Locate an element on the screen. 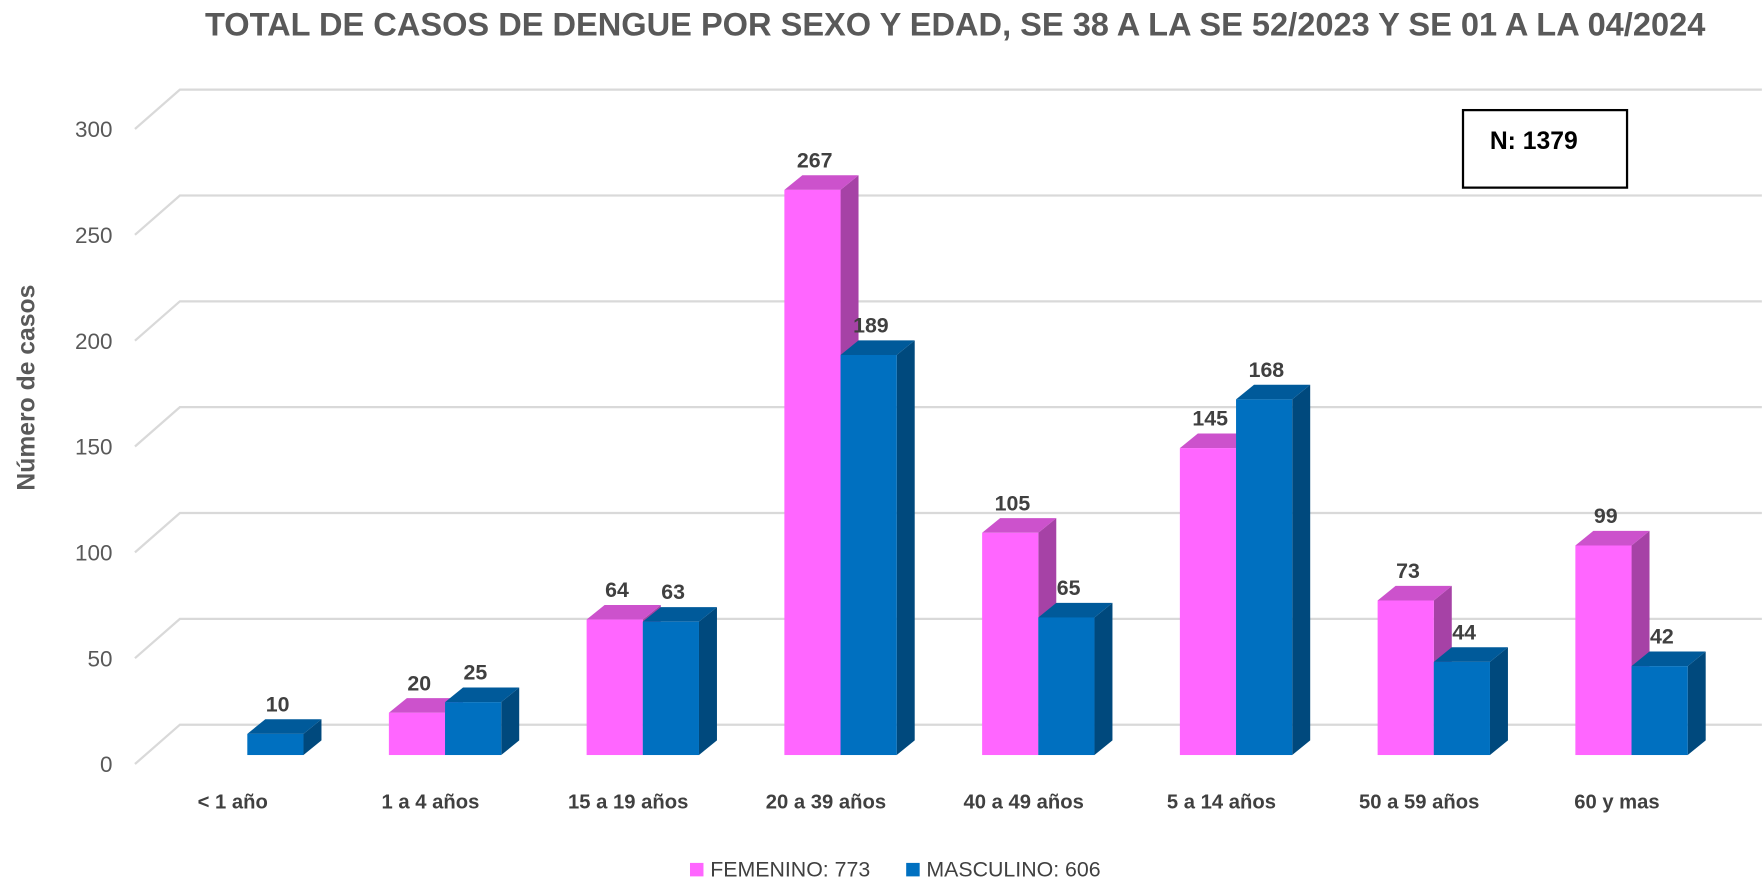  data-label: 20 is located at coordinates (419, 683).